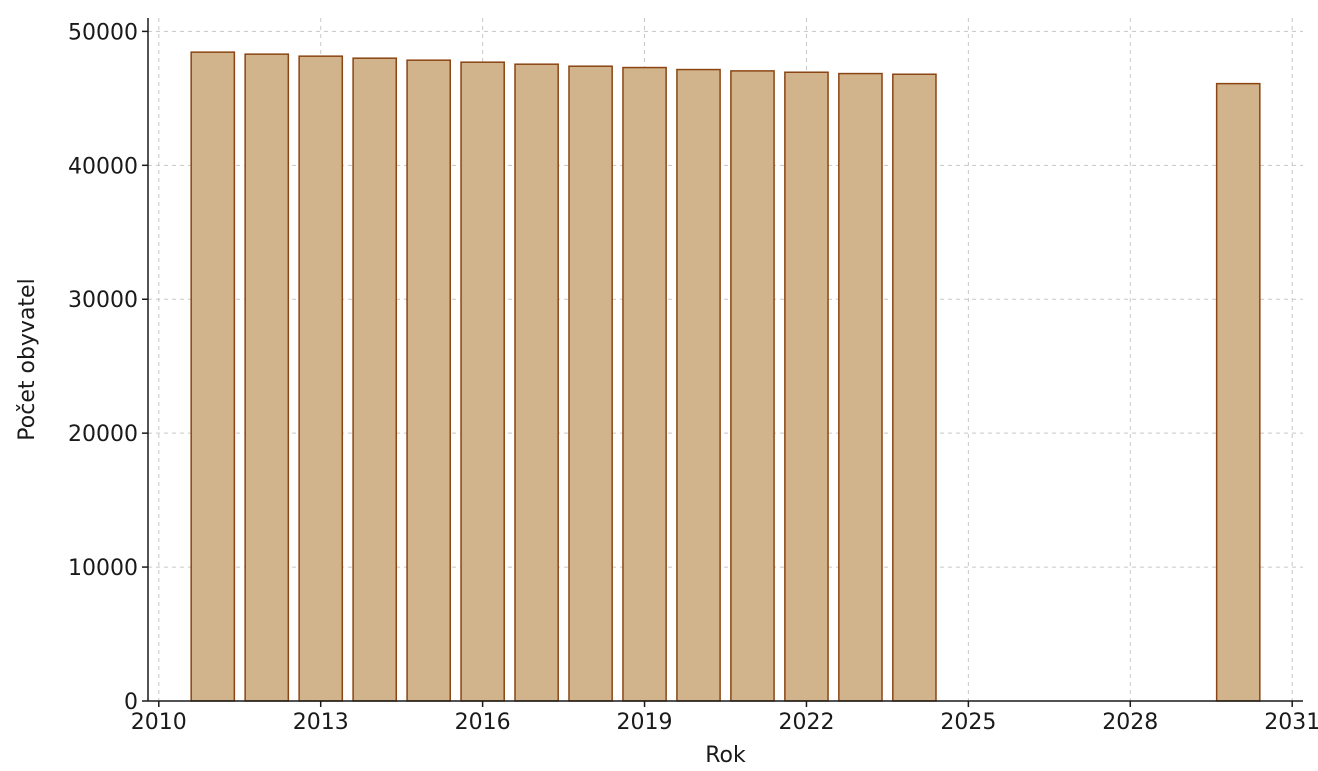 This screenshot has width=1318, height=771. What do you see at coordinates (321, 722) in the screenshot?
I see `x-tick-label: 2013` at bounding box center [321, 722].